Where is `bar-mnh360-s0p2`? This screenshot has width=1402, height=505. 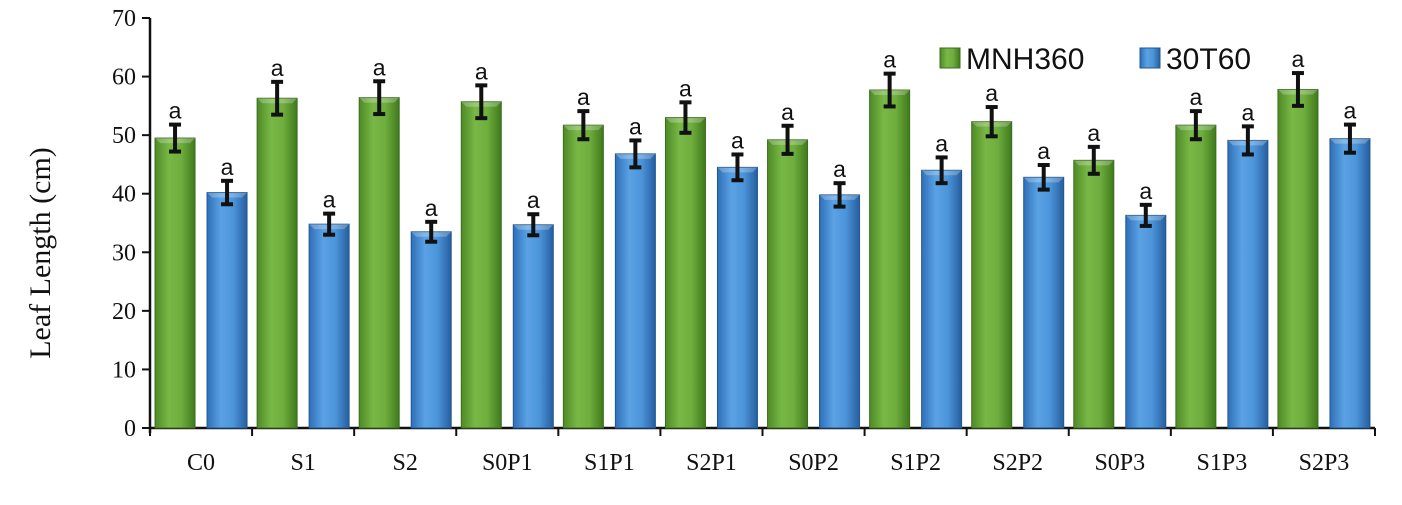
bar-mnh360-s0p2 is located at coordinates (788, 284).